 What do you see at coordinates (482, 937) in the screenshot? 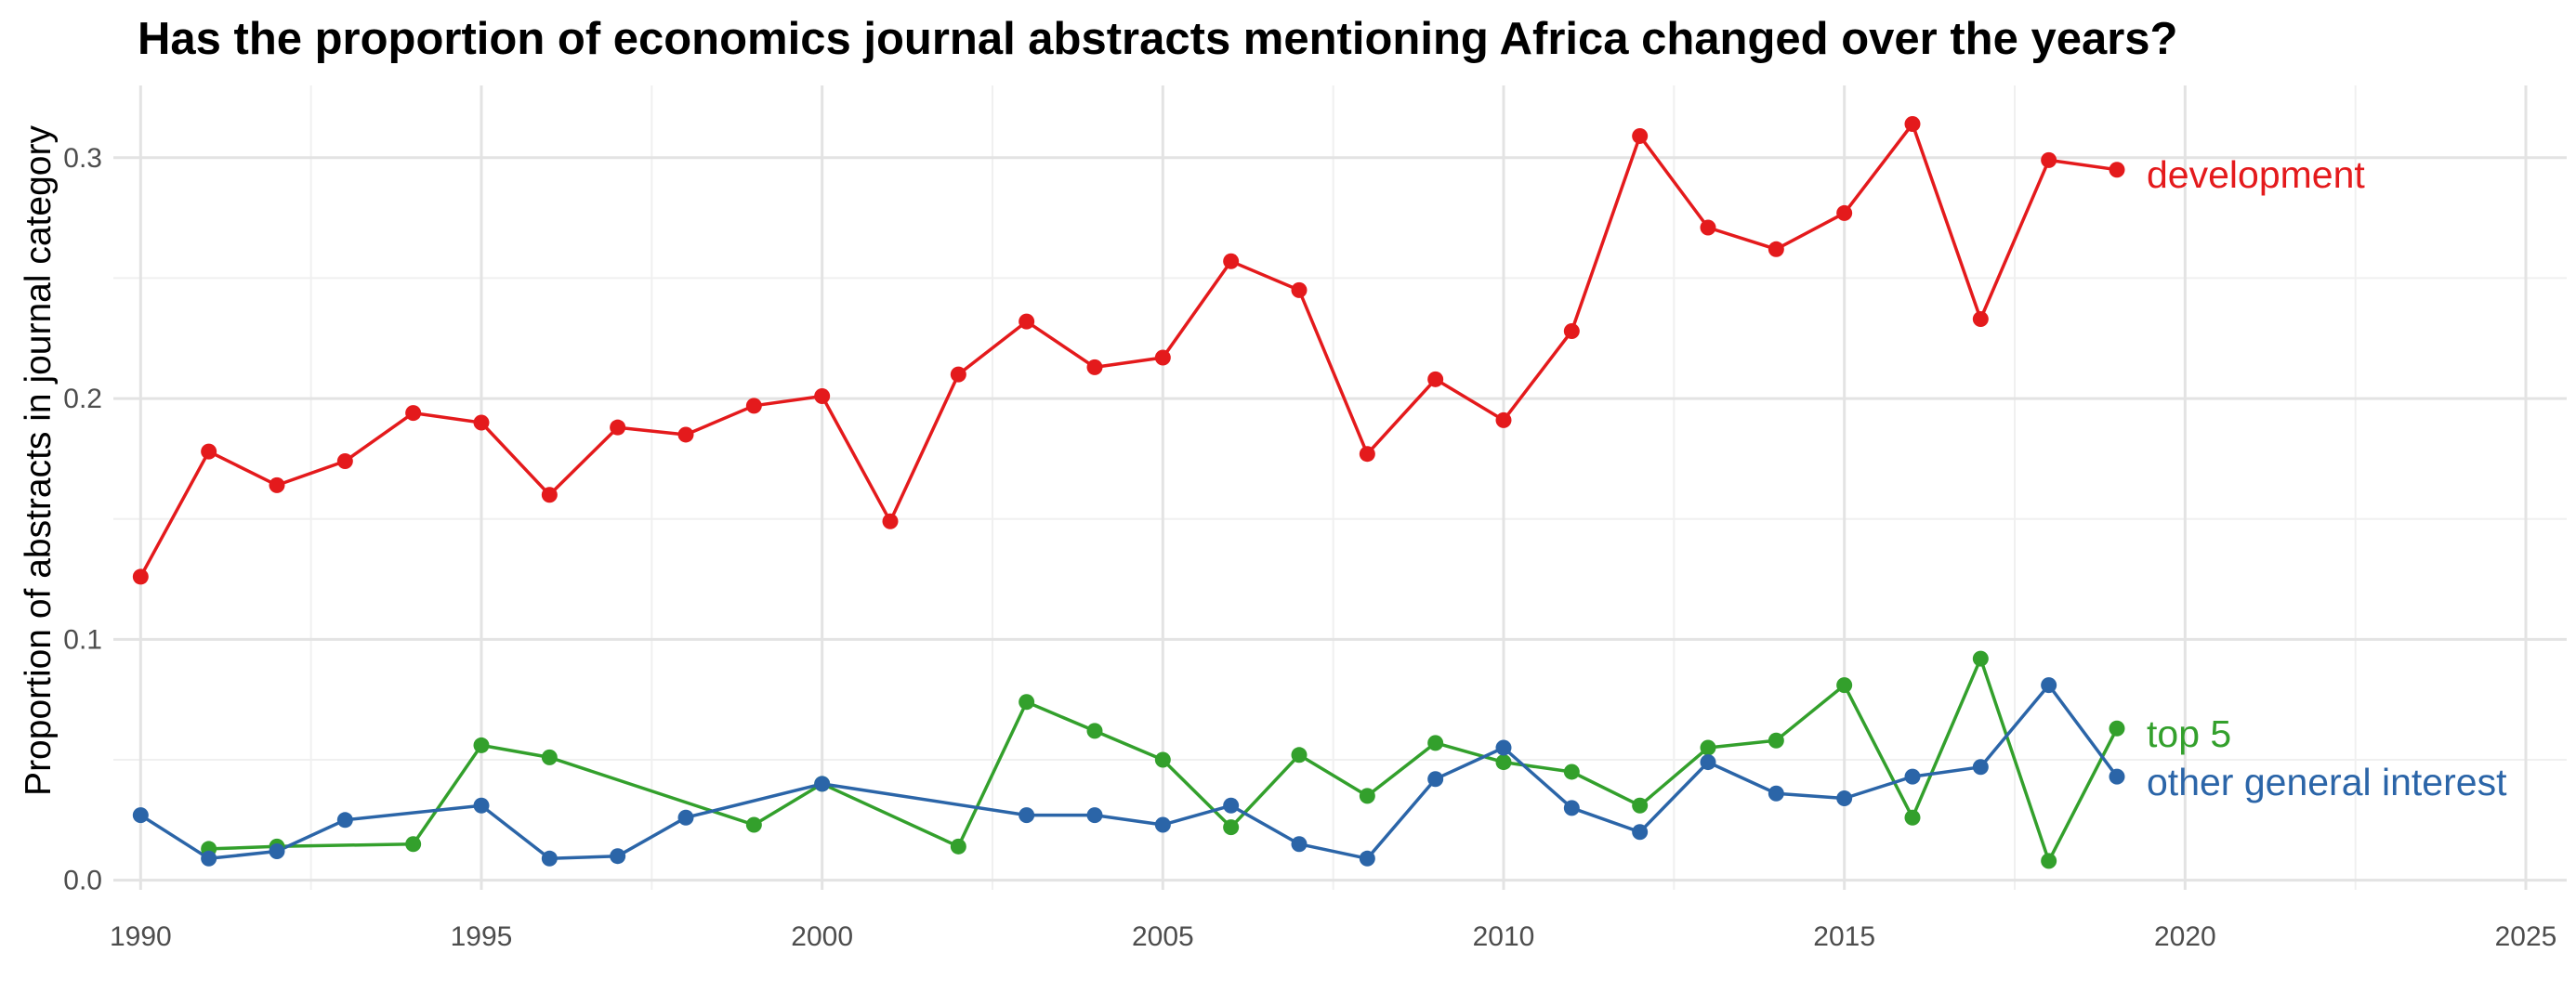
I see `x-tick-label: 1995` at bounding box center [482, 937].